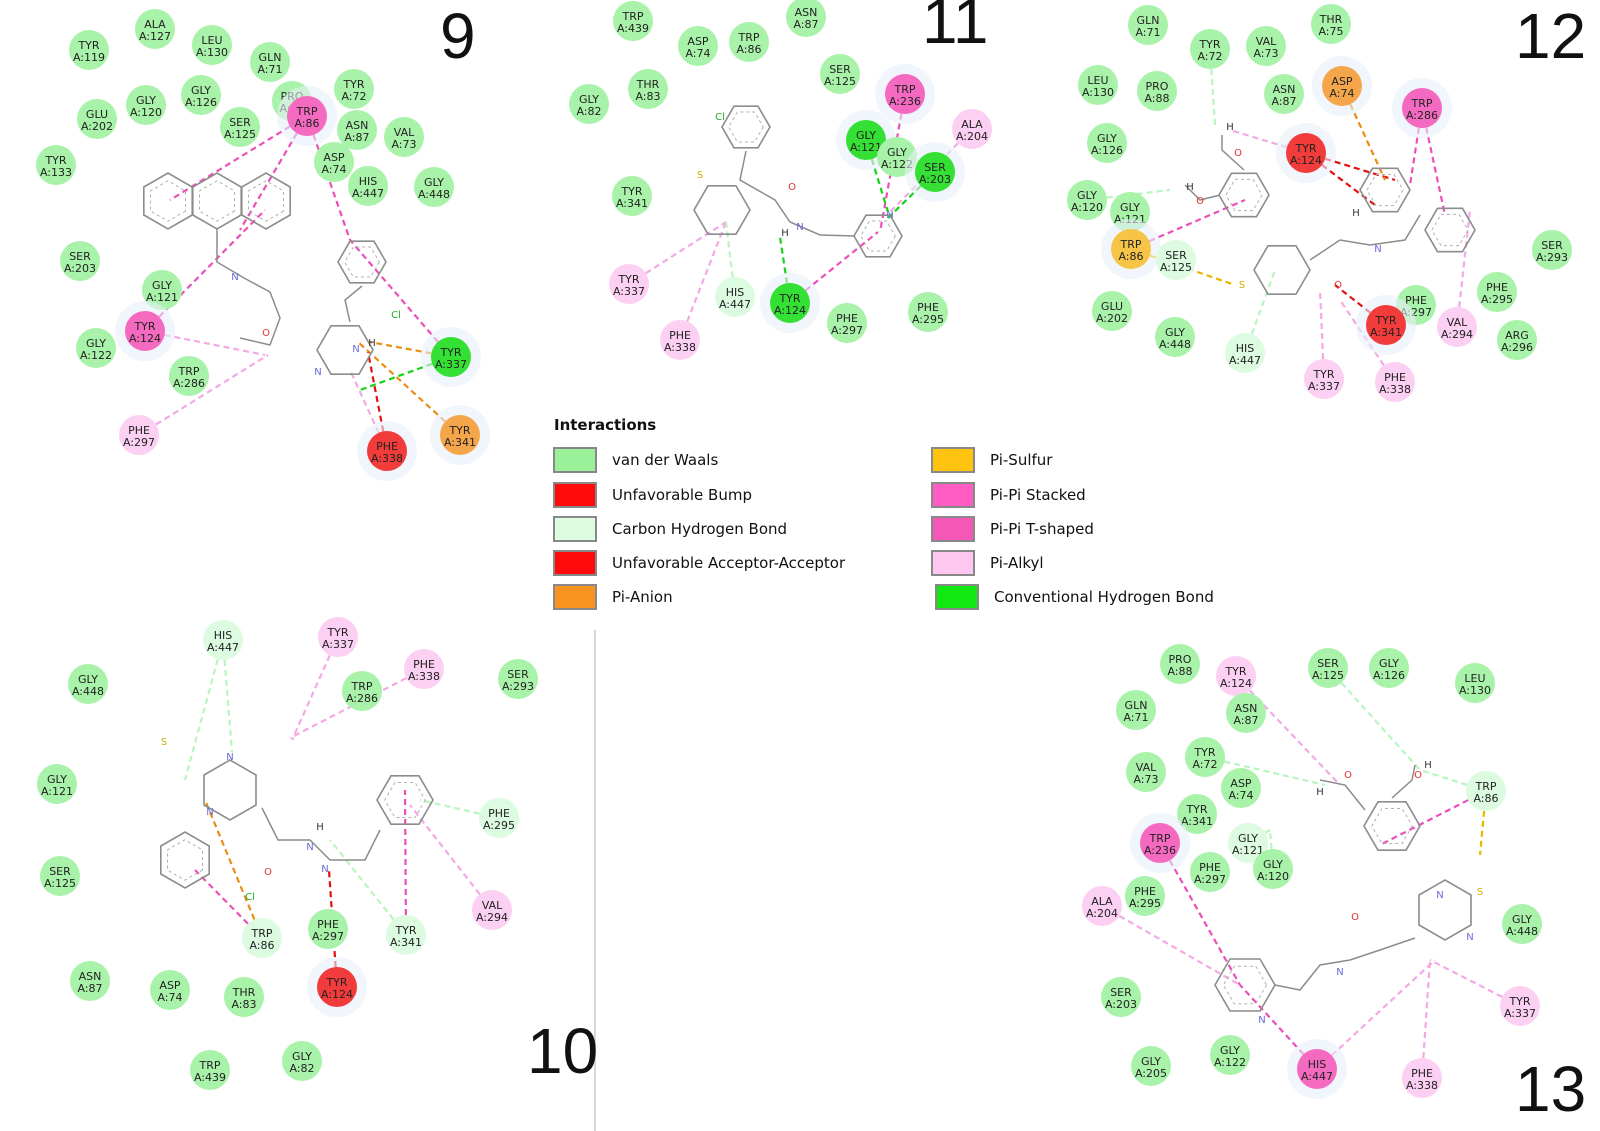 Image resolution: width=1600 pixels, height=1131 pixels. I want to click on legend-item-unfavorable-bump: Unfavorable Bump, so click(652, 495).